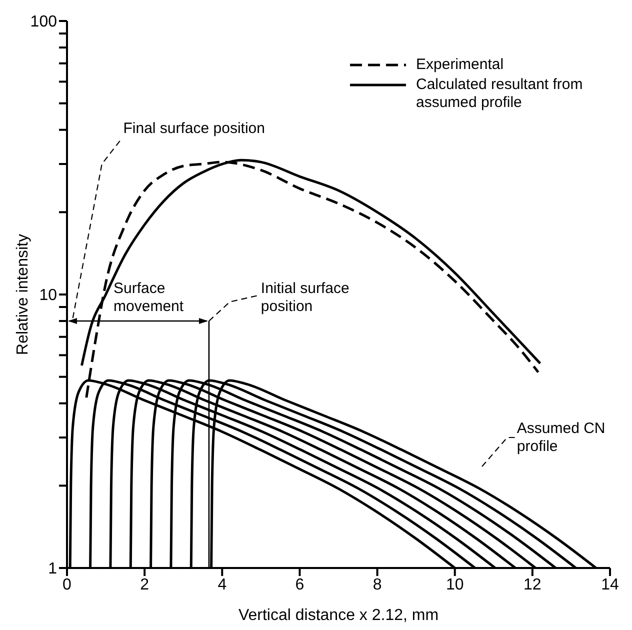  I want to click on x-axis-title: Vertical distance x 2.12, mm, so click(338, 615).